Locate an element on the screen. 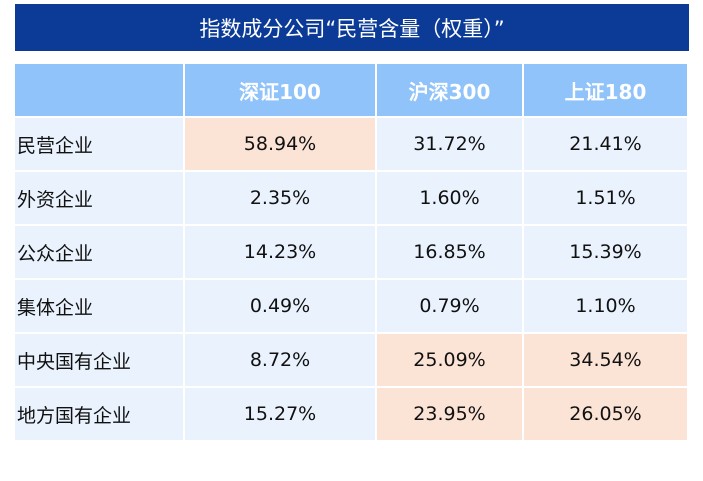 The width and height of the screenshot is (703, 481). table-cell: 8.72% is located at coordinates (280, 360).